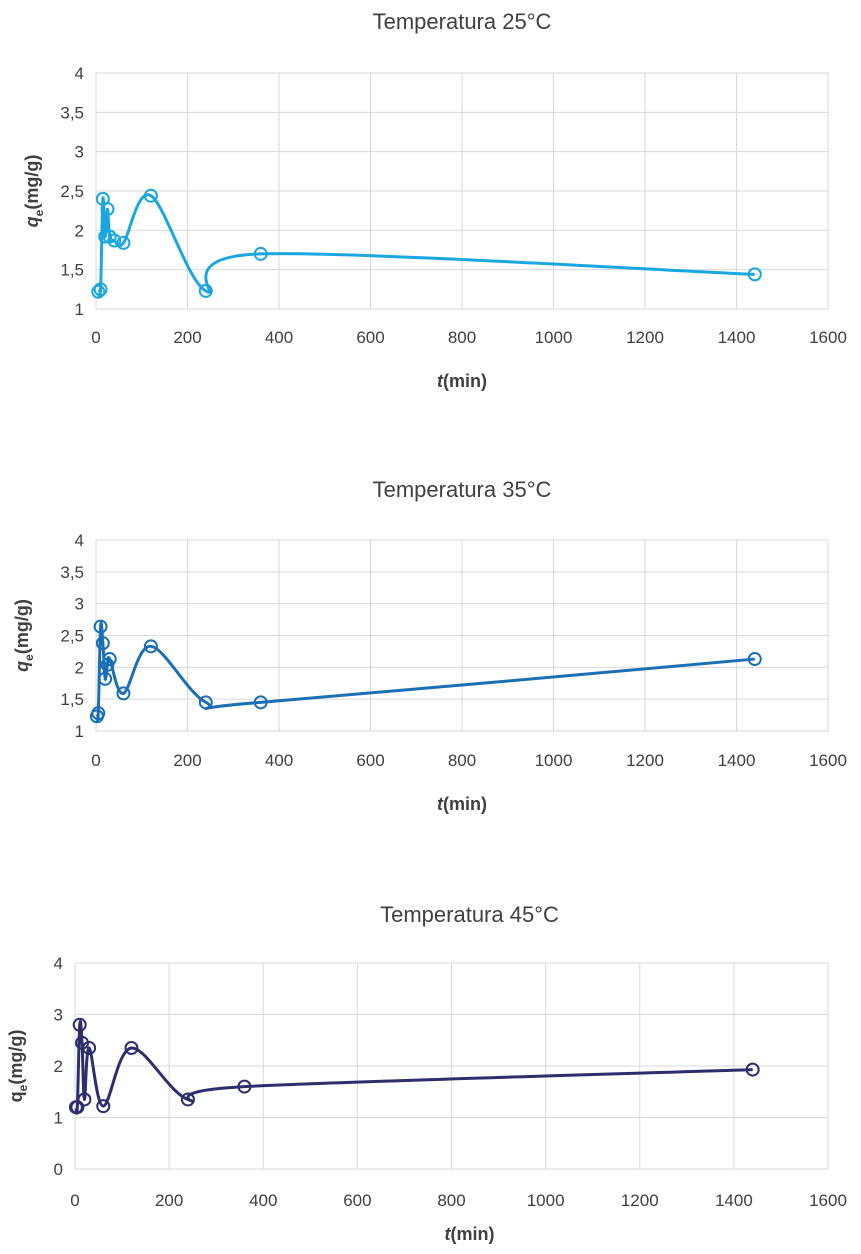 This screenshot has height=1254, width=861. Describe the element at coordinates (462, 21) in the screenshot. I see `chart-title: Temperatura 25°C` at that location.